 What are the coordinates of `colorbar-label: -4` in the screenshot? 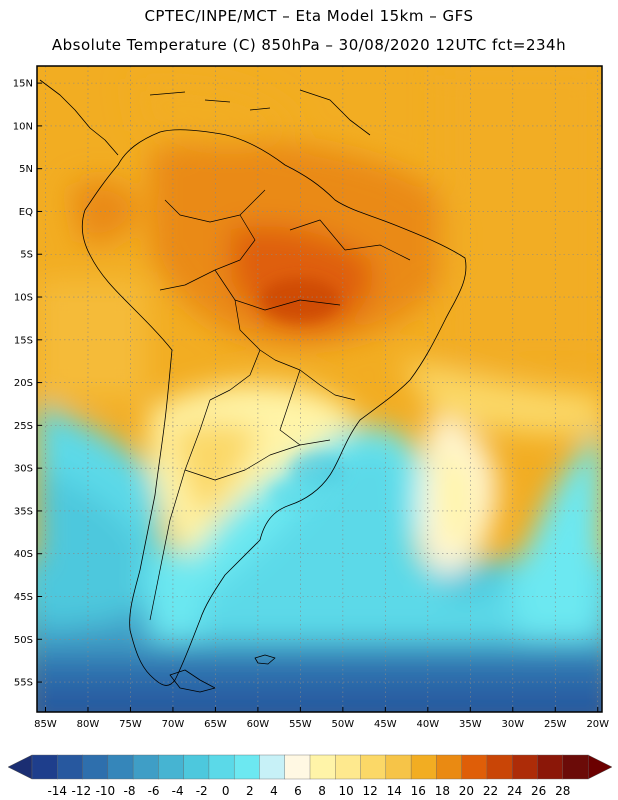 It's located at (178, 791).